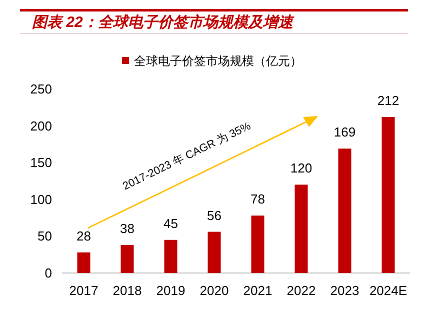 The height and width of the screenshot is (320, 421). Describe the element at coordinates (127, 228) in the screenshot. I see `data-label: 38` at that location.